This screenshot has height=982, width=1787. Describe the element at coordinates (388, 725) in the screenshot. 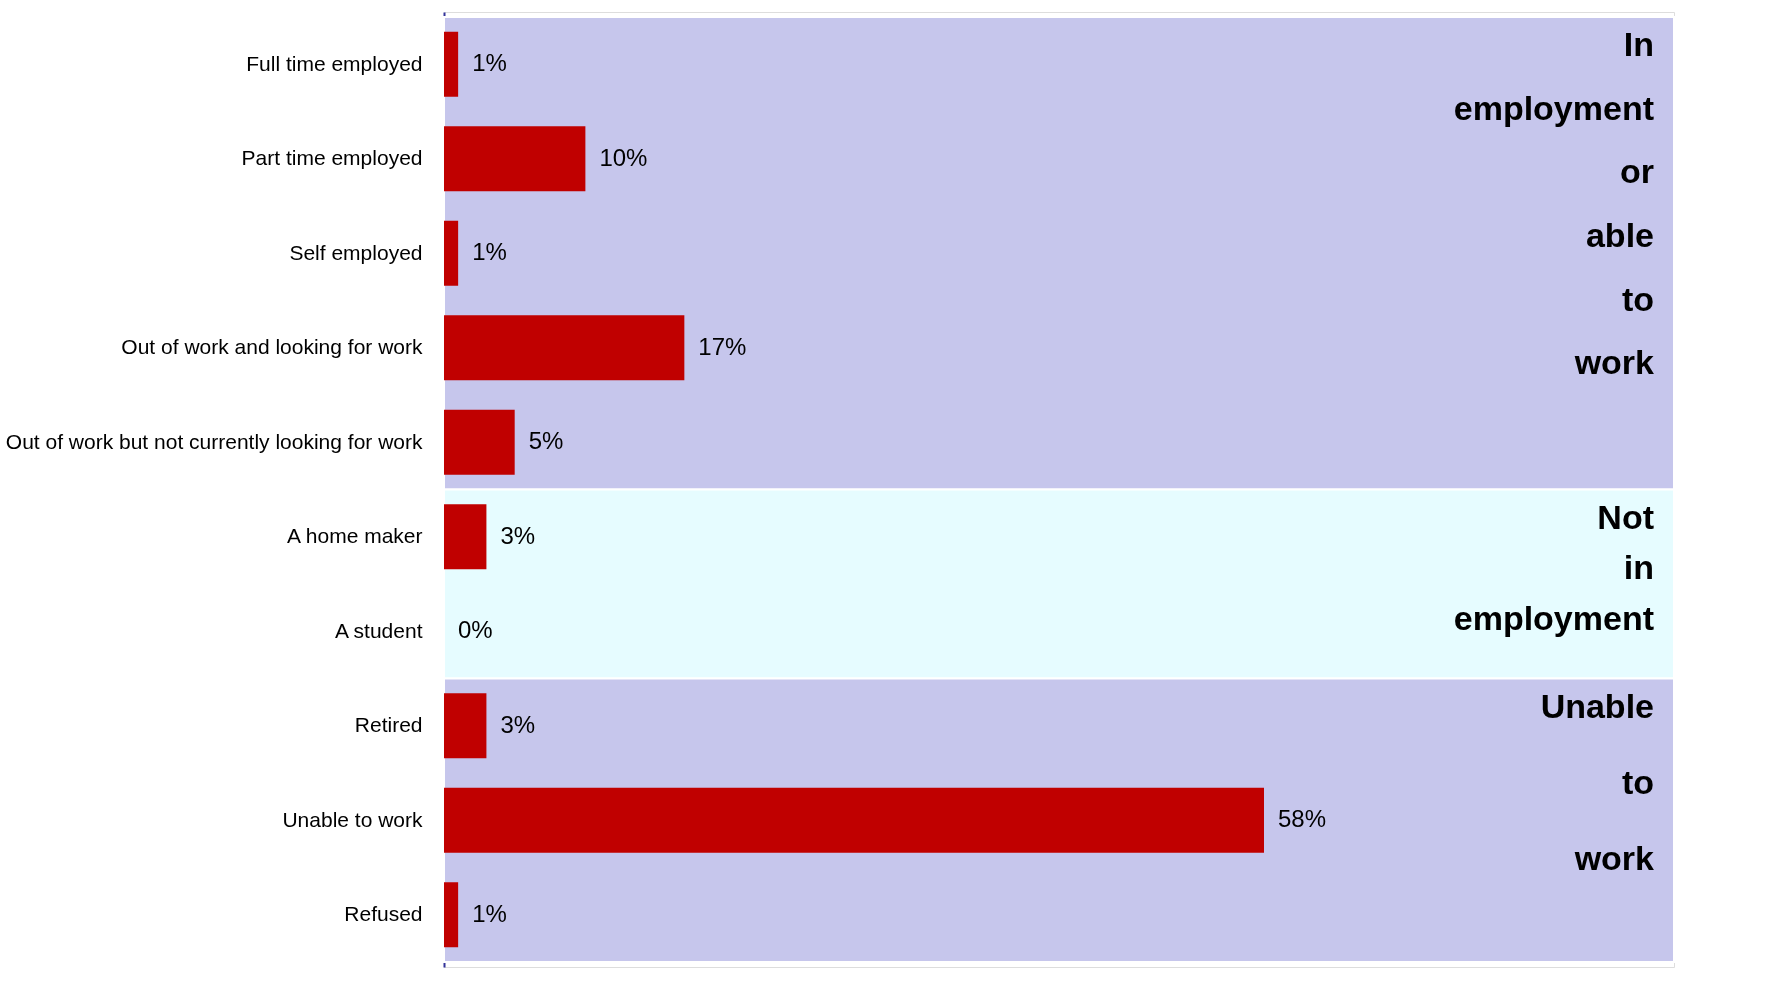

I see `y-tick-label: Retired` at that location.